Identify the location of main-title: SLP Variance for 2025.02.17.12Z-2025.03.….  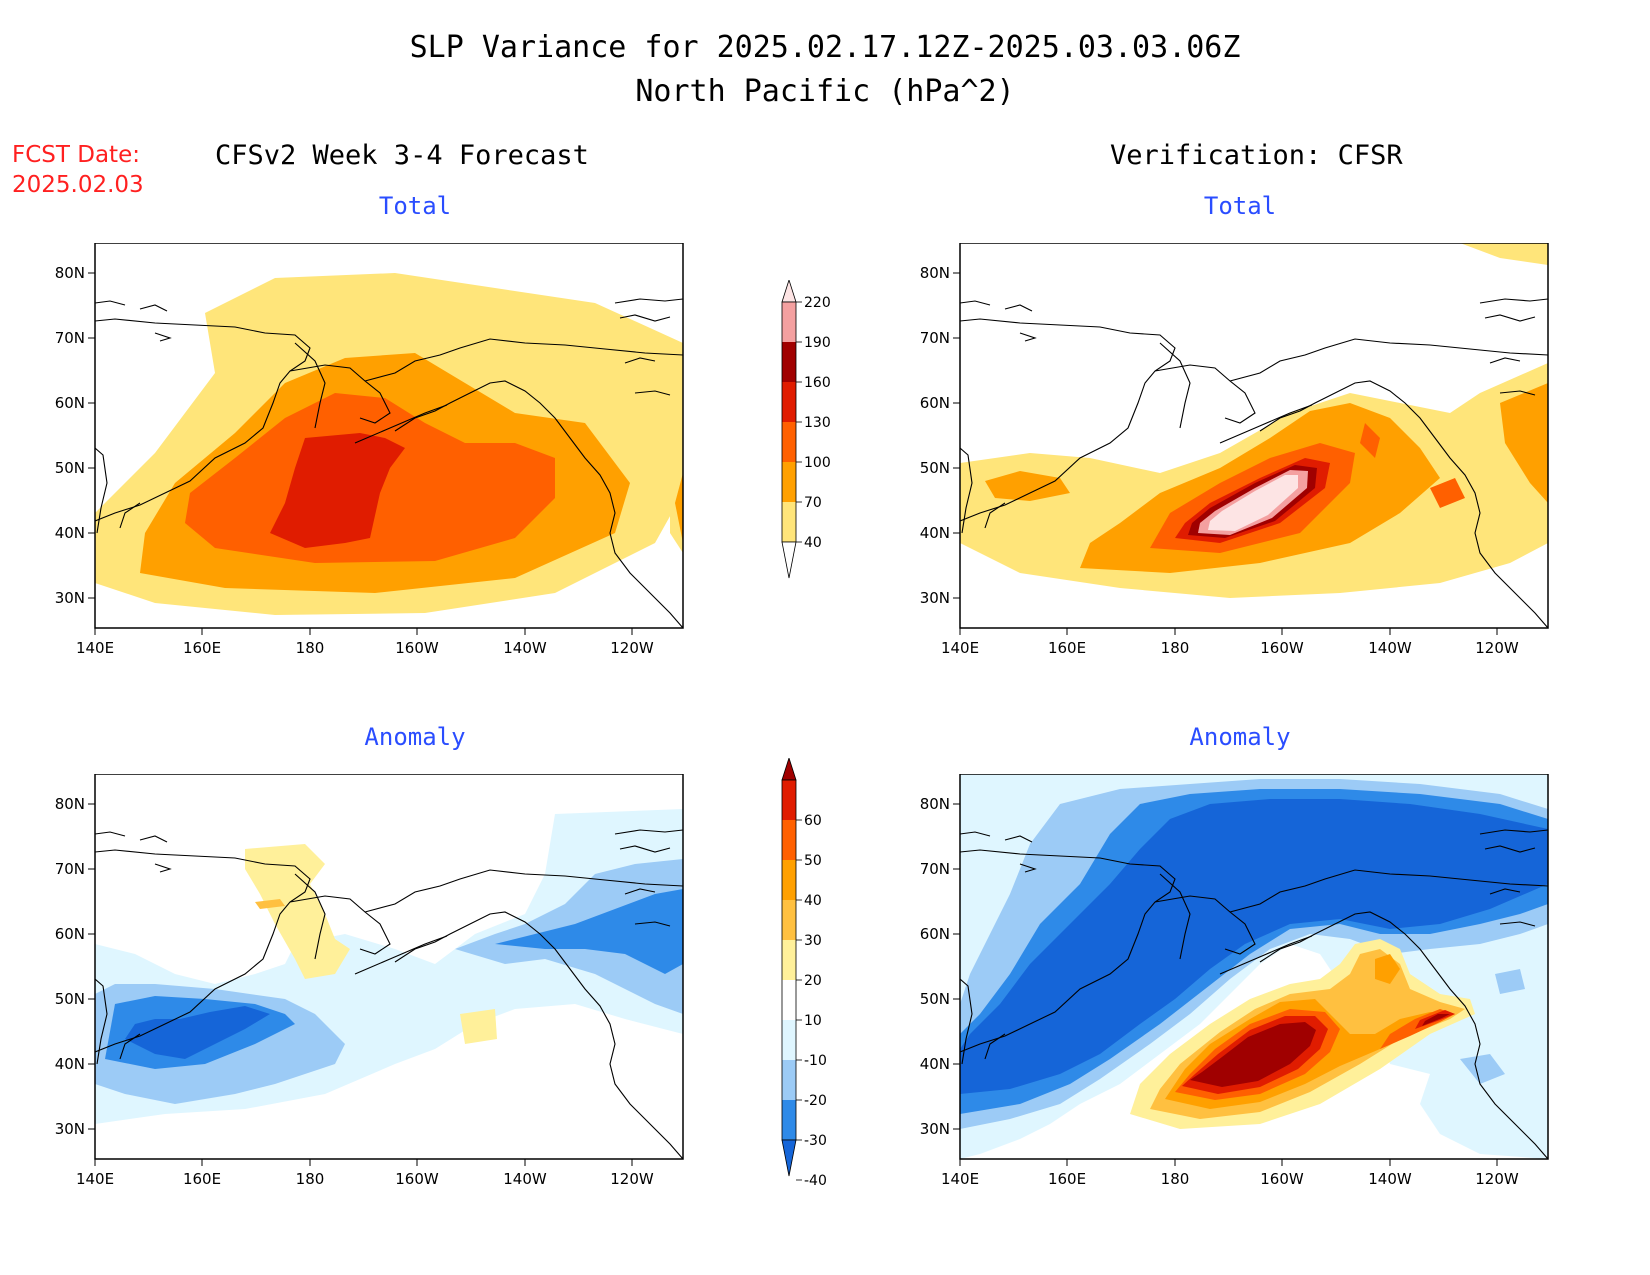
(825, 47).